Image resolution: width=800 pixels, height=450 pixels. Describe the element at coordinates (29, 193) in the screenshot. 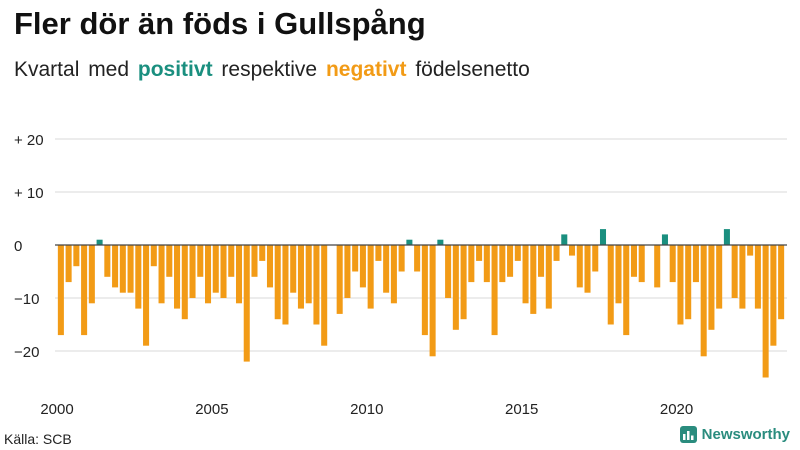

I see `y-tick-label: + 10` at that location.